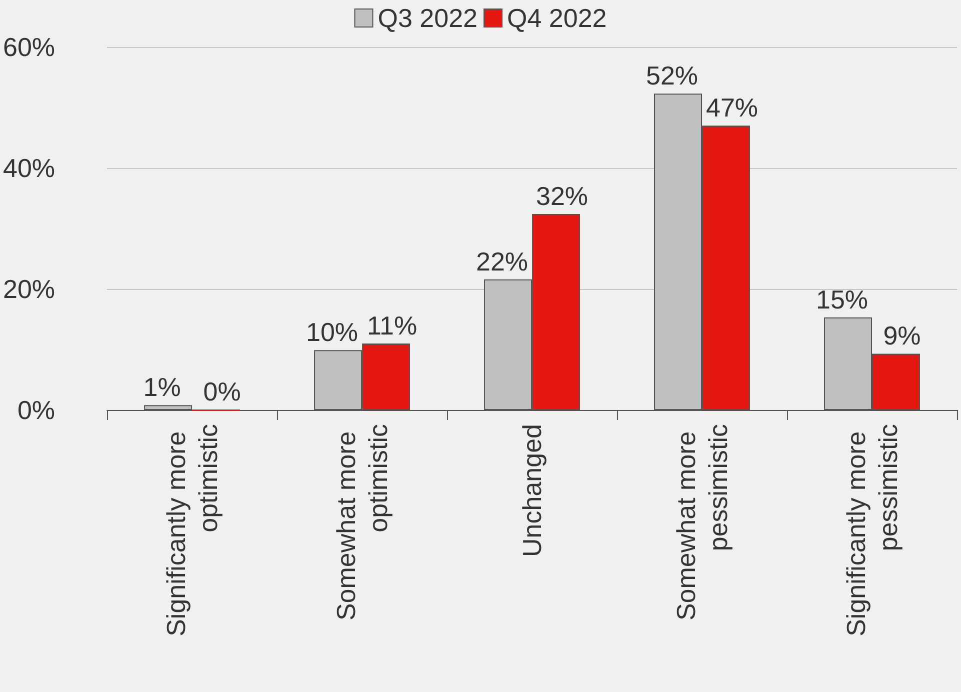  What do you see at coordinates (532, 490) in the screenshot?
I see `x-tick-label: Unchanged` at bounding box center [532, 490].